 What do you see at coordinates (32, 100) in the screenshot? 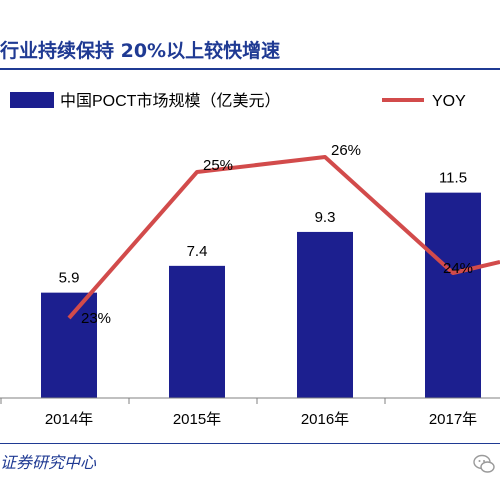
I see `legend-bar-swatch` at bounding box center [32, 100].